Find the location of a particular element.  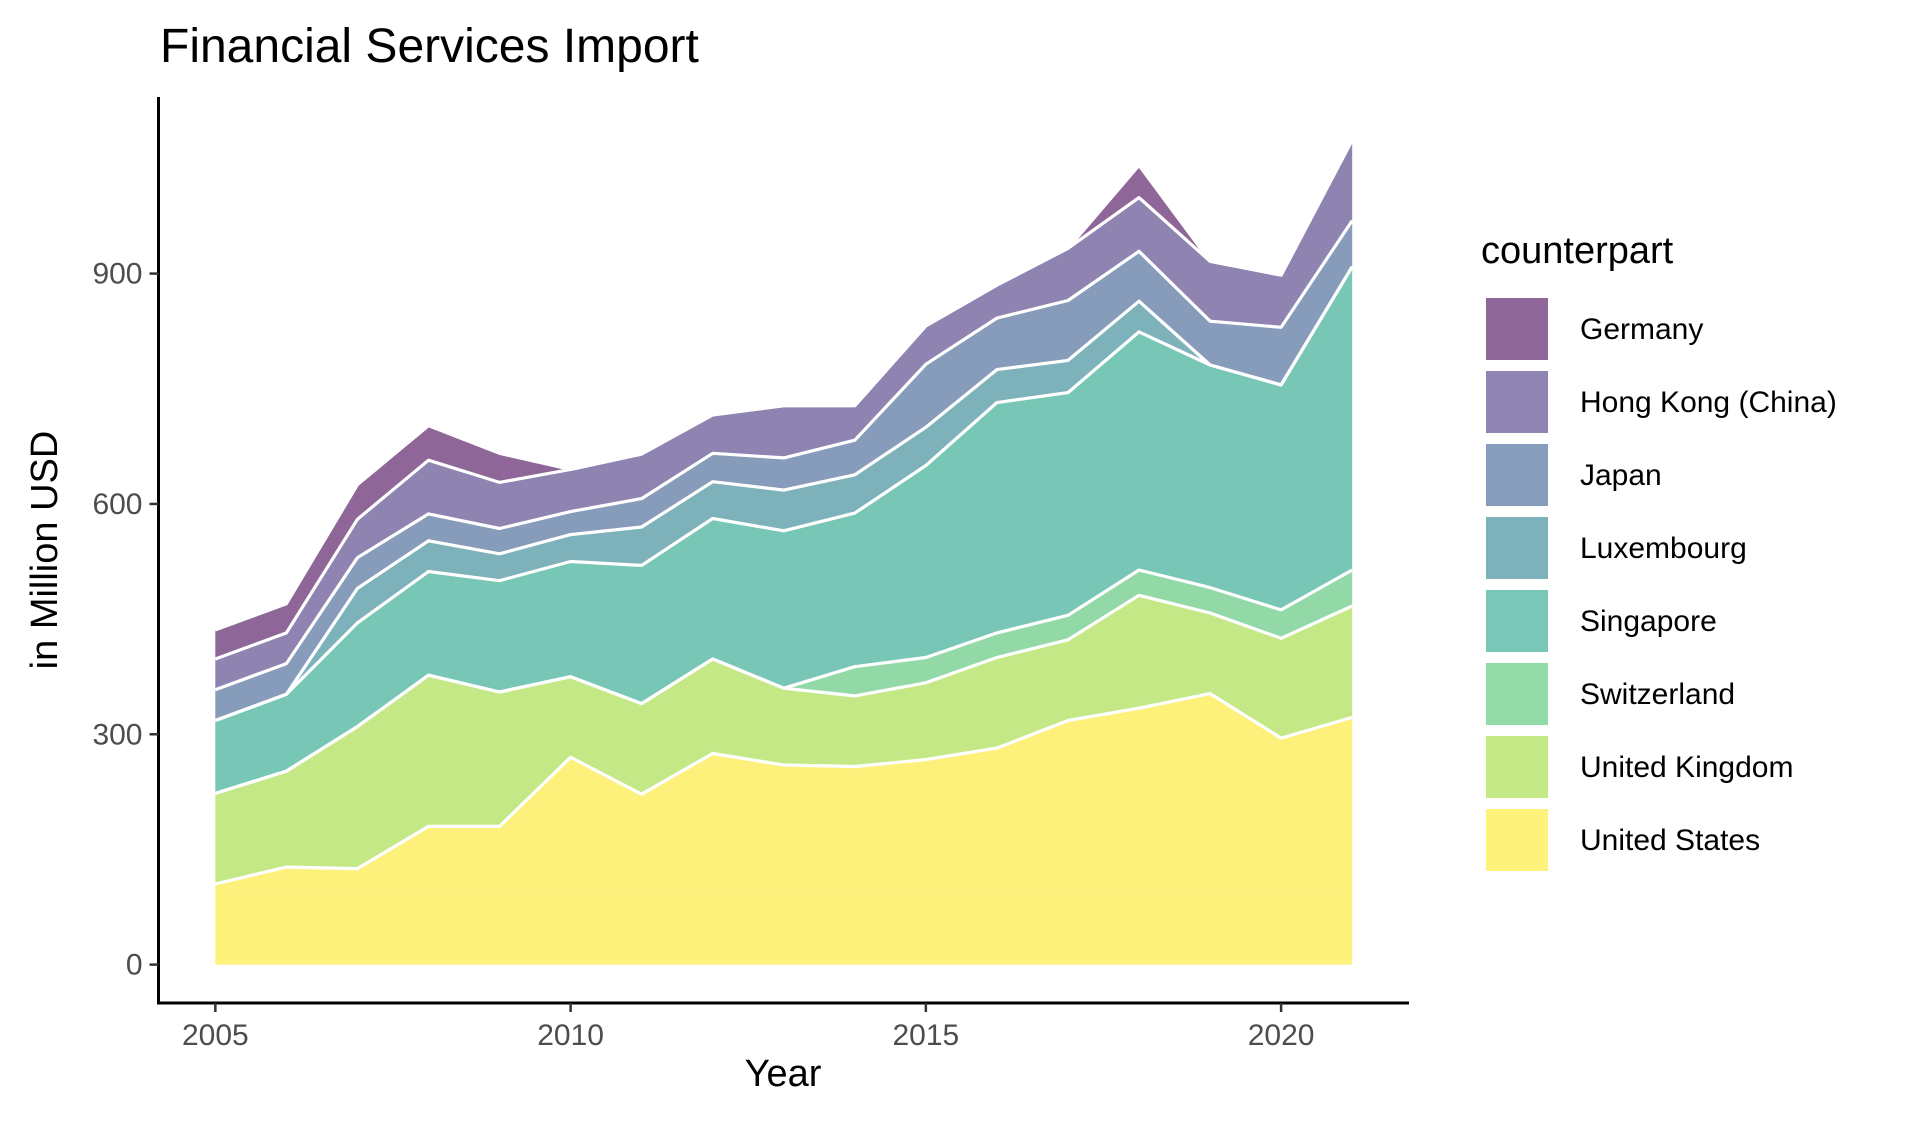

legend-key-germany is located at coordinates (1517, 329).